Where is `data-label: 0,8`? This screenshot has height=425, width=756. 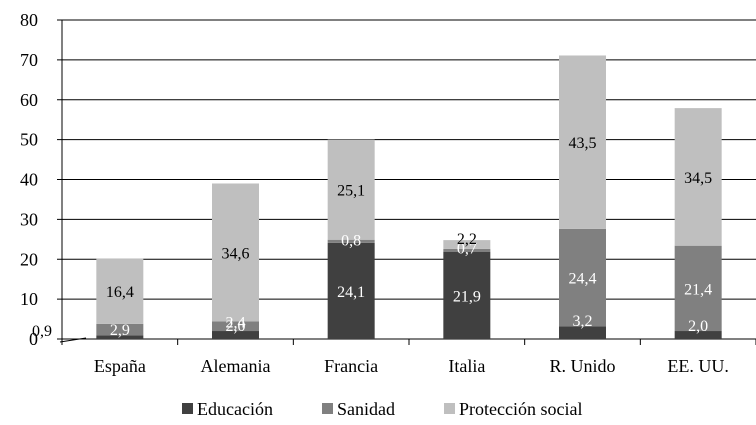 data-label: 0,8 is located at coordinates (351, 241).